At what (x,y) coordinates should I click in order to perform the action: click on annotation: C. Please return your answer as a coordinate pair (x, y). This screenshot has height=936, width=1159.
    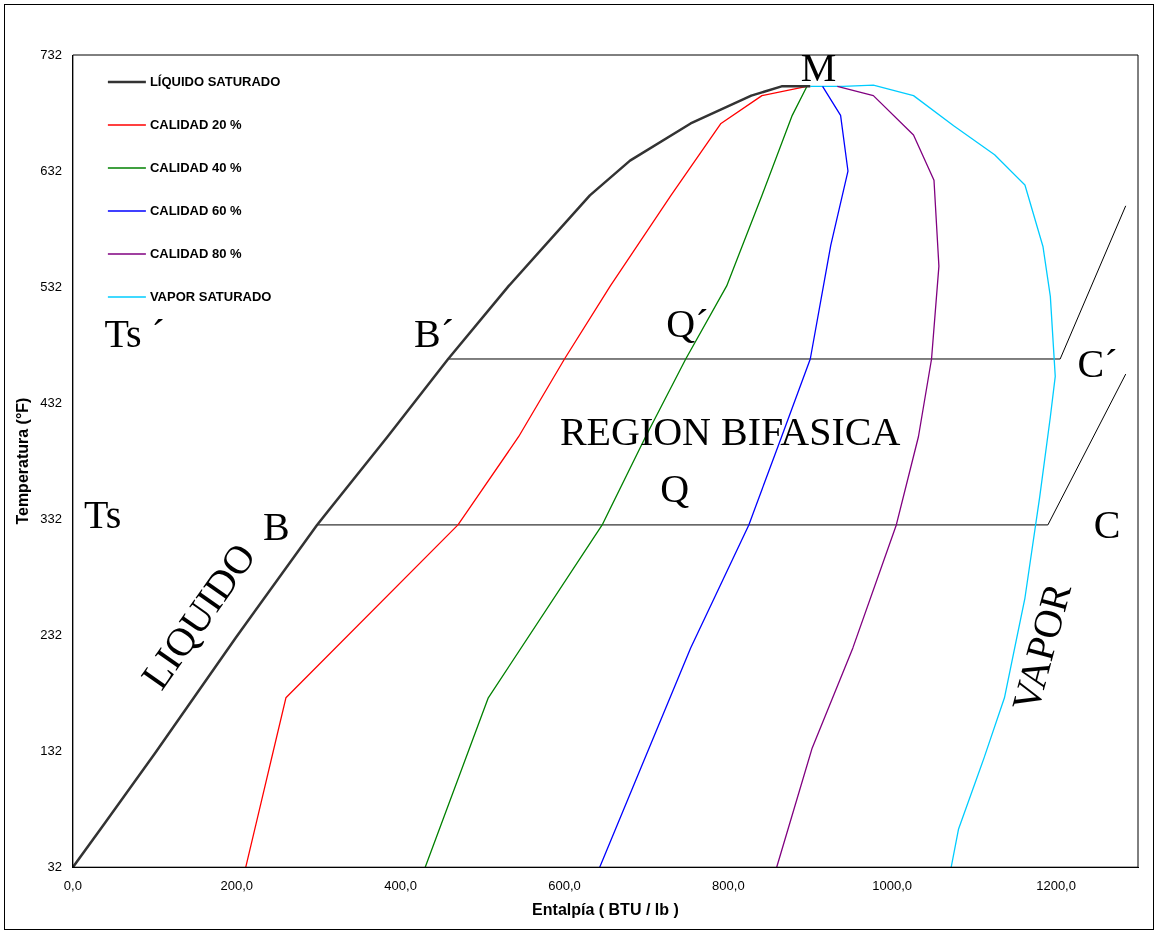
    Looking at the image, I should click on (1107, 525).